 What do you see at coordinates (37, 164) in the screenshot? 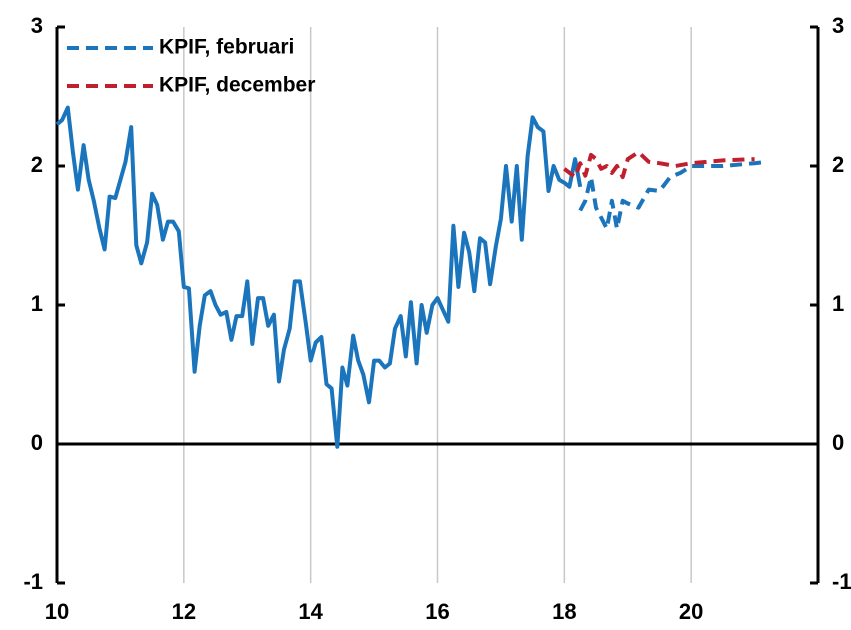
I see `y-tick-label: 2` at bounding box center [37, 164].